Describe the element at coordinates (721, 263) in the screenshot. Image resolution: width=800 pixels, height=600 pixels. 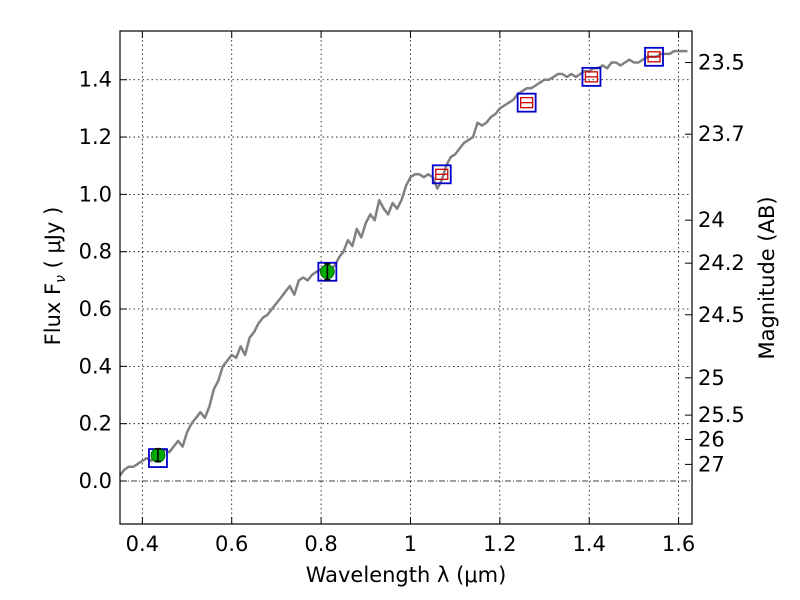
I see `y2-tick-label: 24.2` at that location.